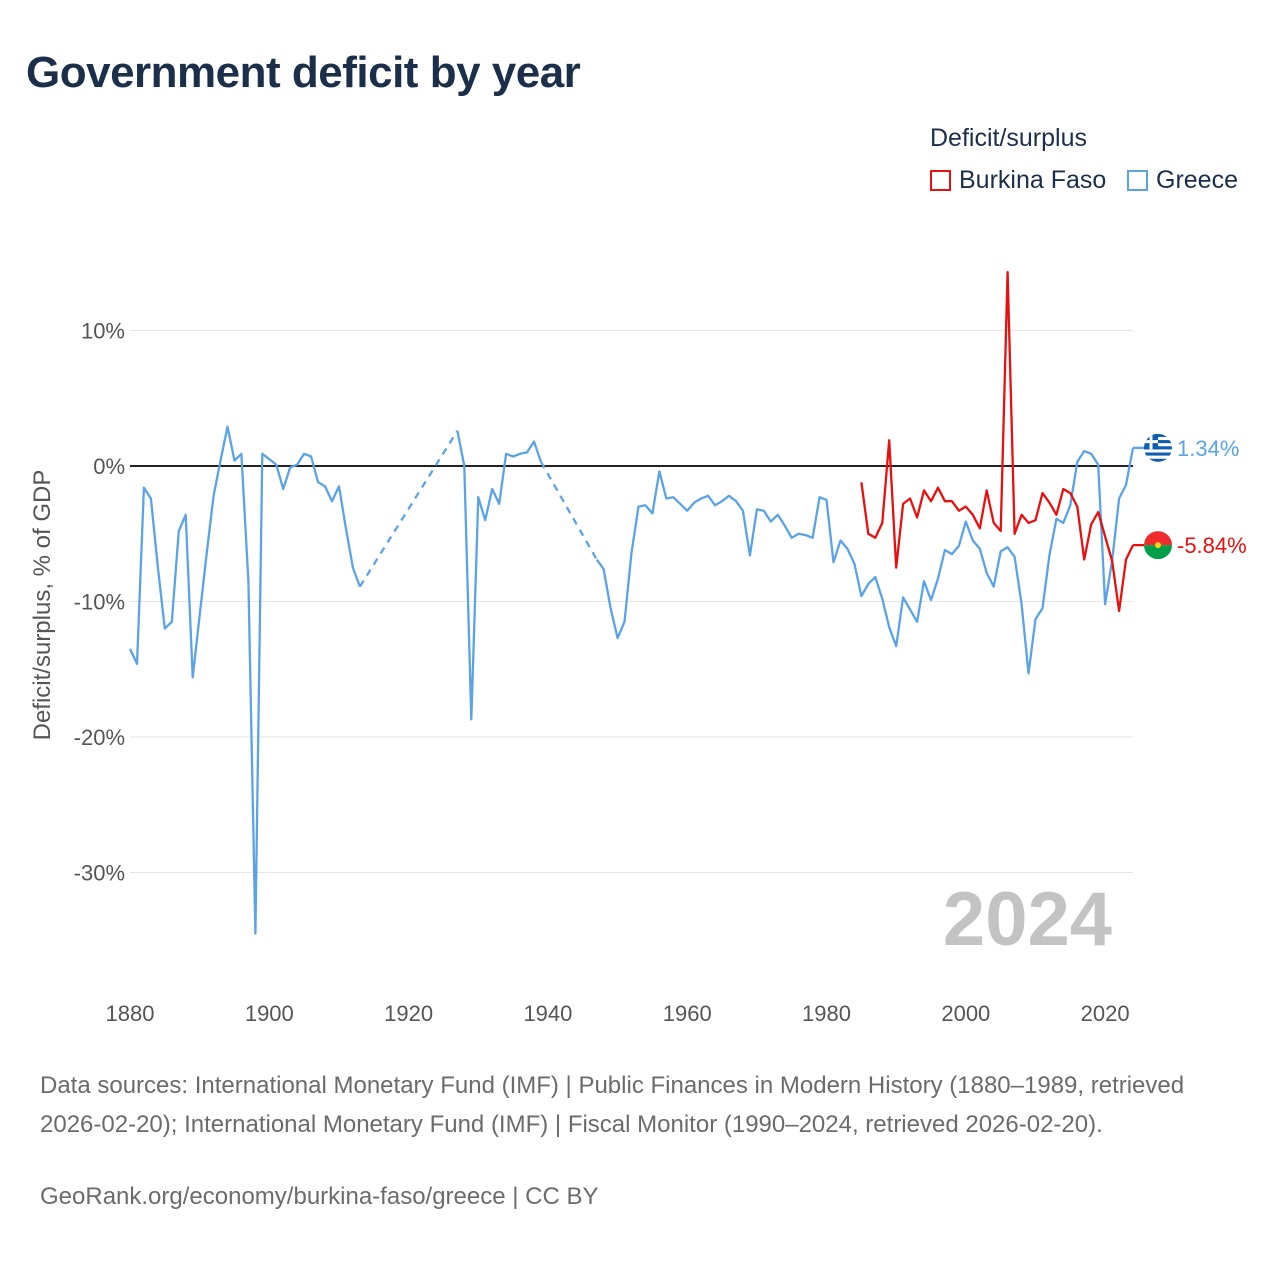 This screenshot has height=1280, width=1280. What do you see at coordinates (109, 466) in the screenshot?
I see `y-tick-label: 0%` at bounding box center [109, 466].